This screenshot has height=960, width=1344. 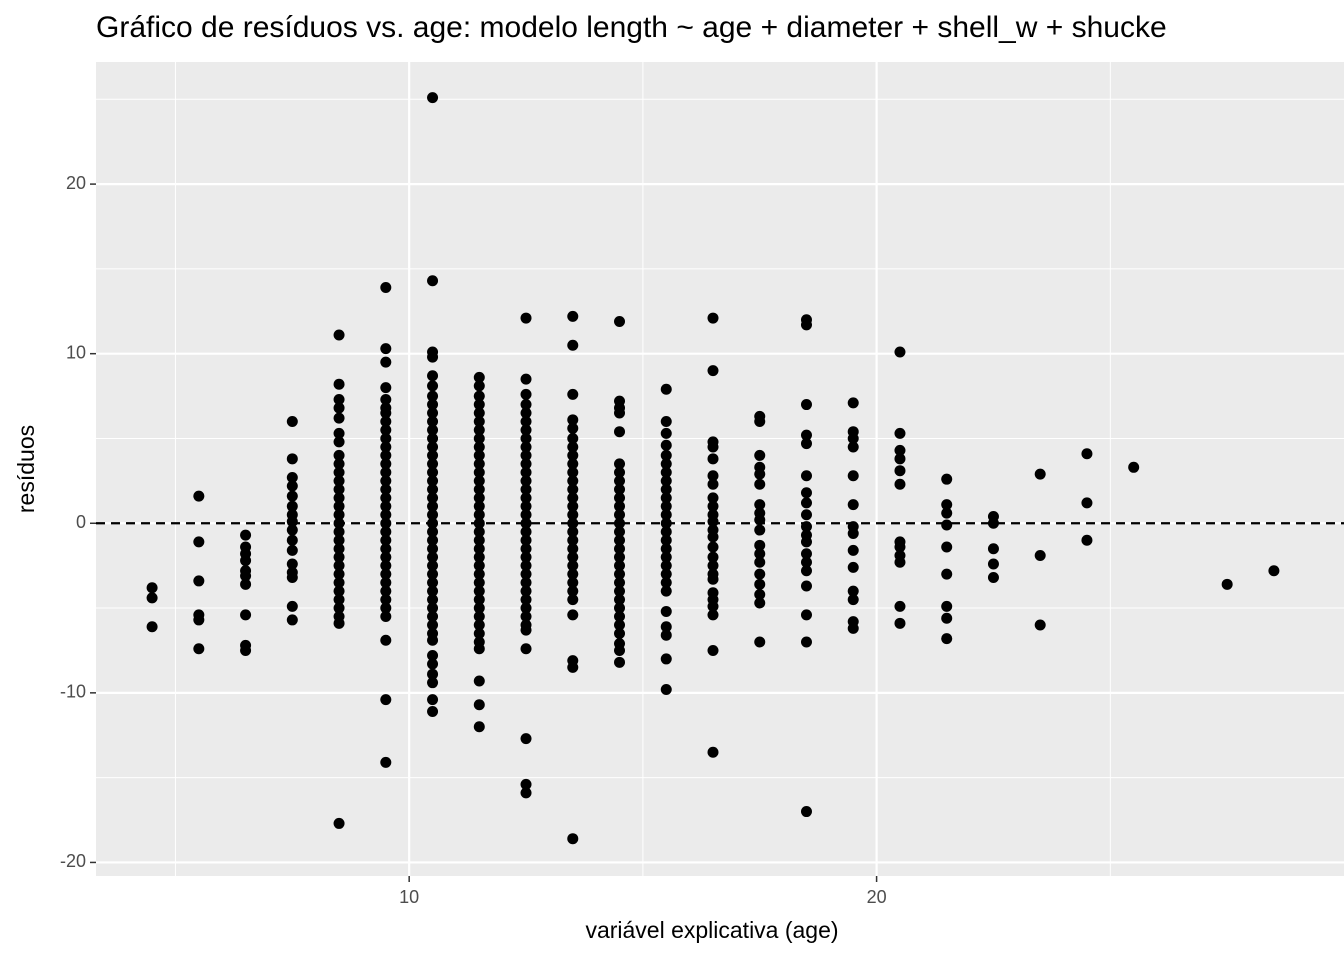 I want to click on y-tick-label: 0, so click(x=81, y=522).